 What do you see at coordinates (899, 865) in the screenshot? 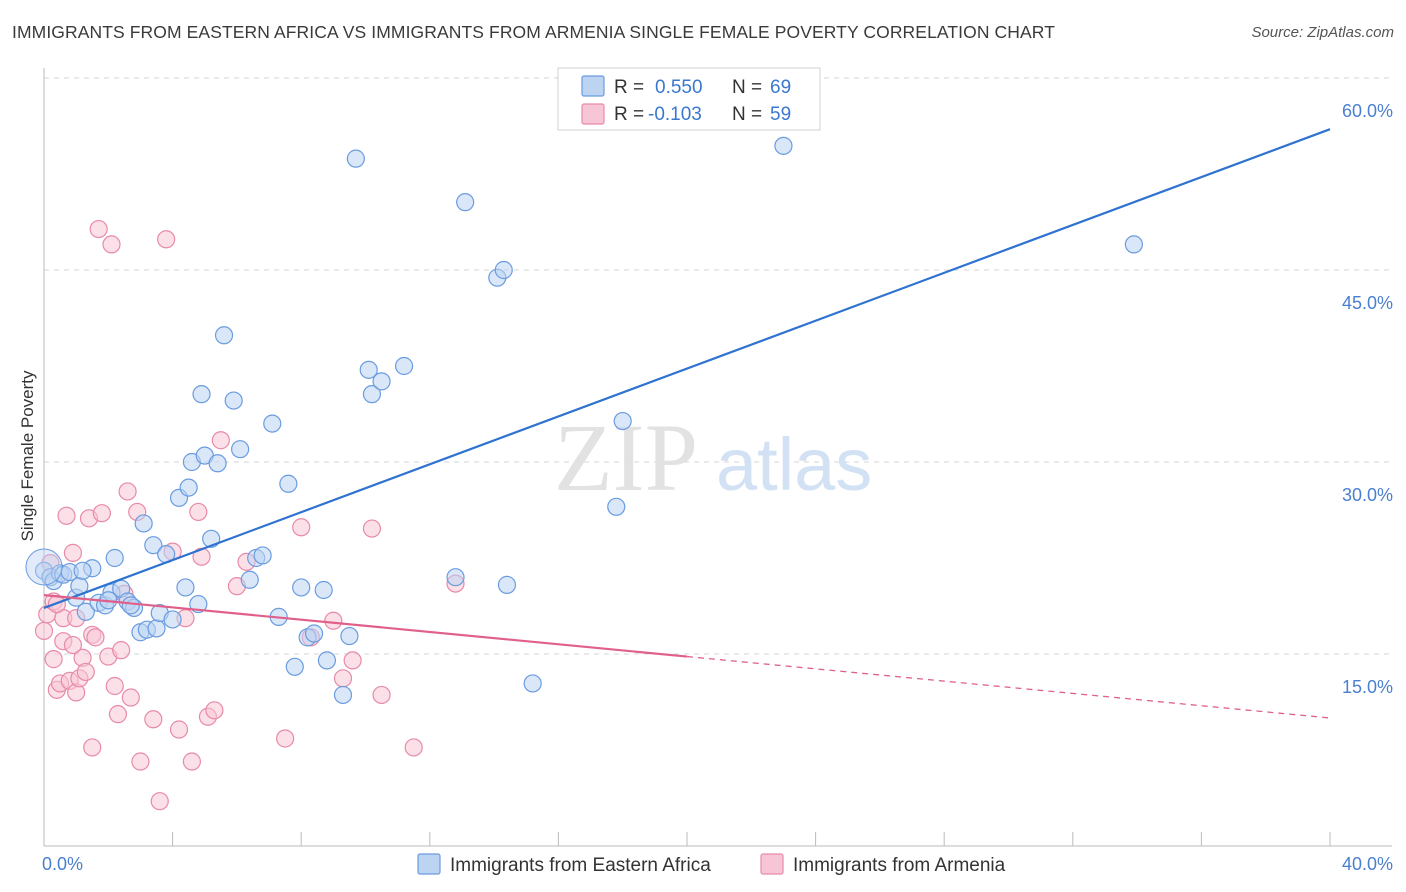
I see `bottom-legend-label-2: Immigrants from Armenia` at bounding box center [899, 865].